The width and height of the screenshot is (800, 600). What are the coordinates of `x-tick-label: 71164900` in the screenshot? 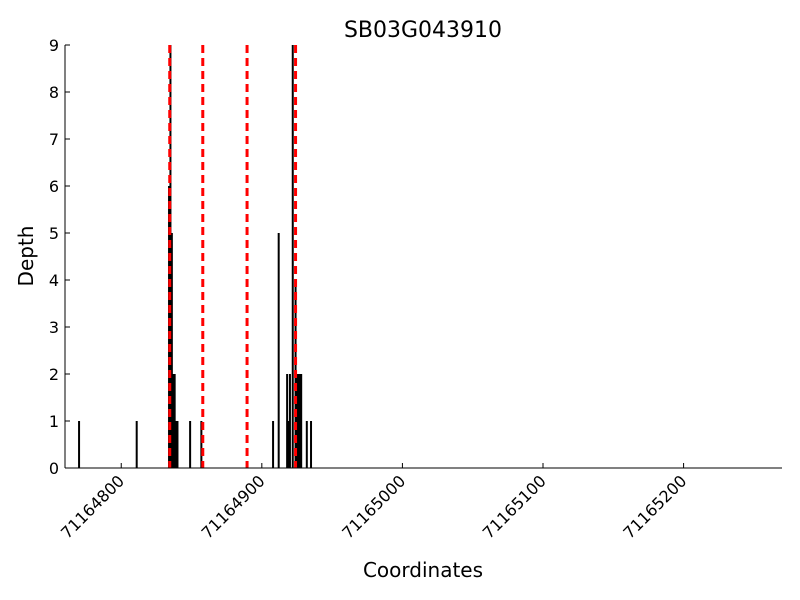 It's located at (233, 506).